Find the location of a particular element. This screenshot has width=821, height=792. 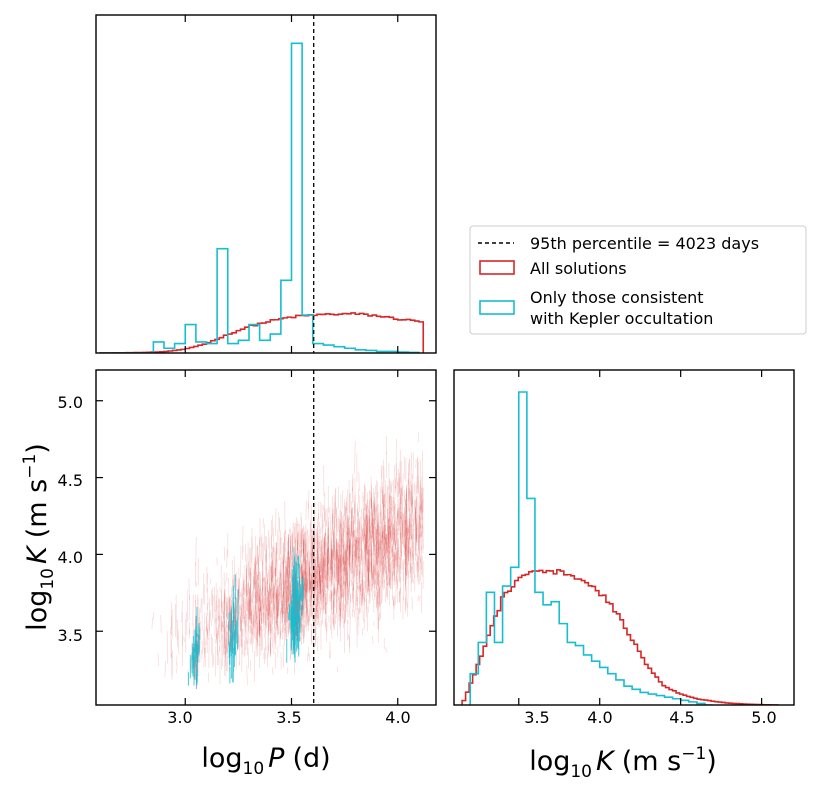

main-y-axis-label: log10K(m s−1) is located at coordinates (39, 537).